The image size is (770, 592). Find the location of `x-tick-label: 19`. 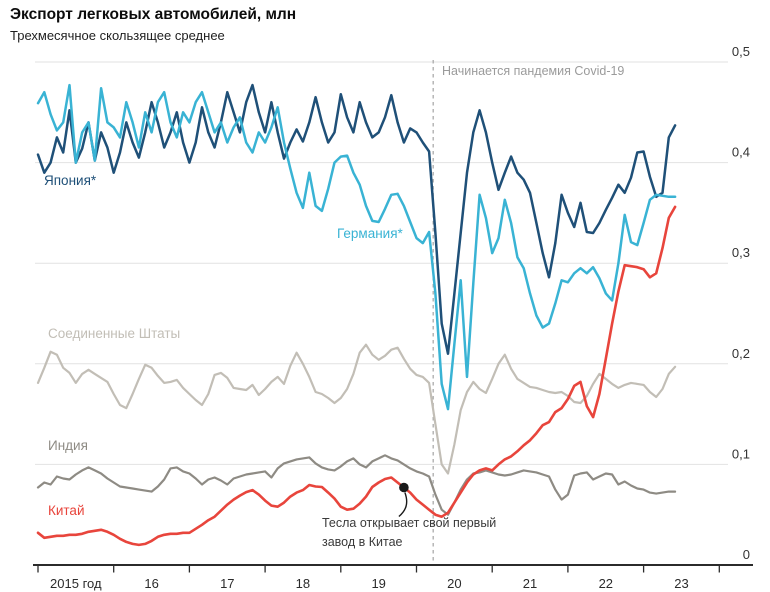

x-tick-label: 19 is located at coordinates (378, 583).